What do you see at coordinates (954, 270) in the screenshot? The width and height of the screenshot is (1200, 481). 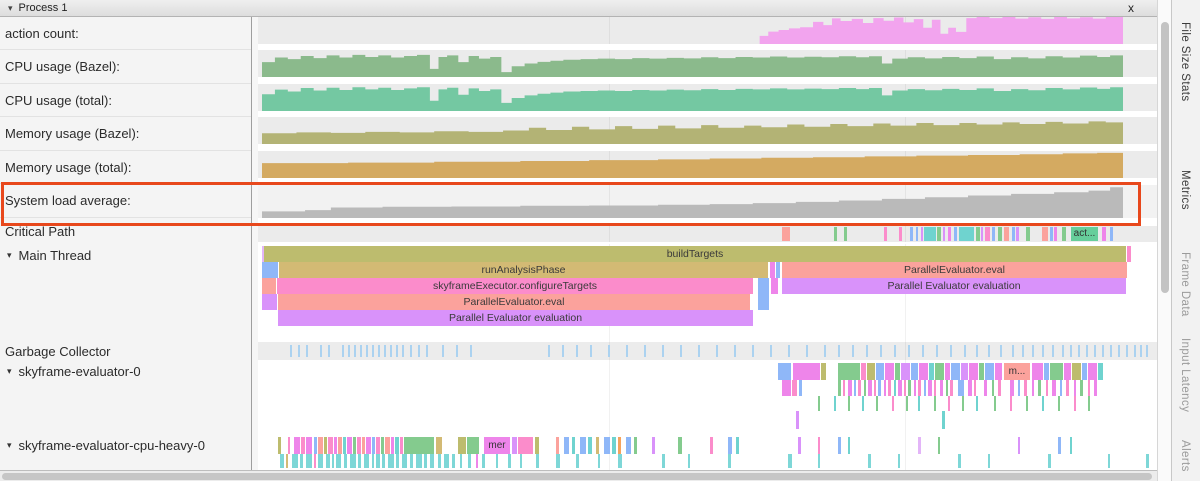 I see `flame-bar: ParallelEvaluator.eval` at bounding box center [954, 270].